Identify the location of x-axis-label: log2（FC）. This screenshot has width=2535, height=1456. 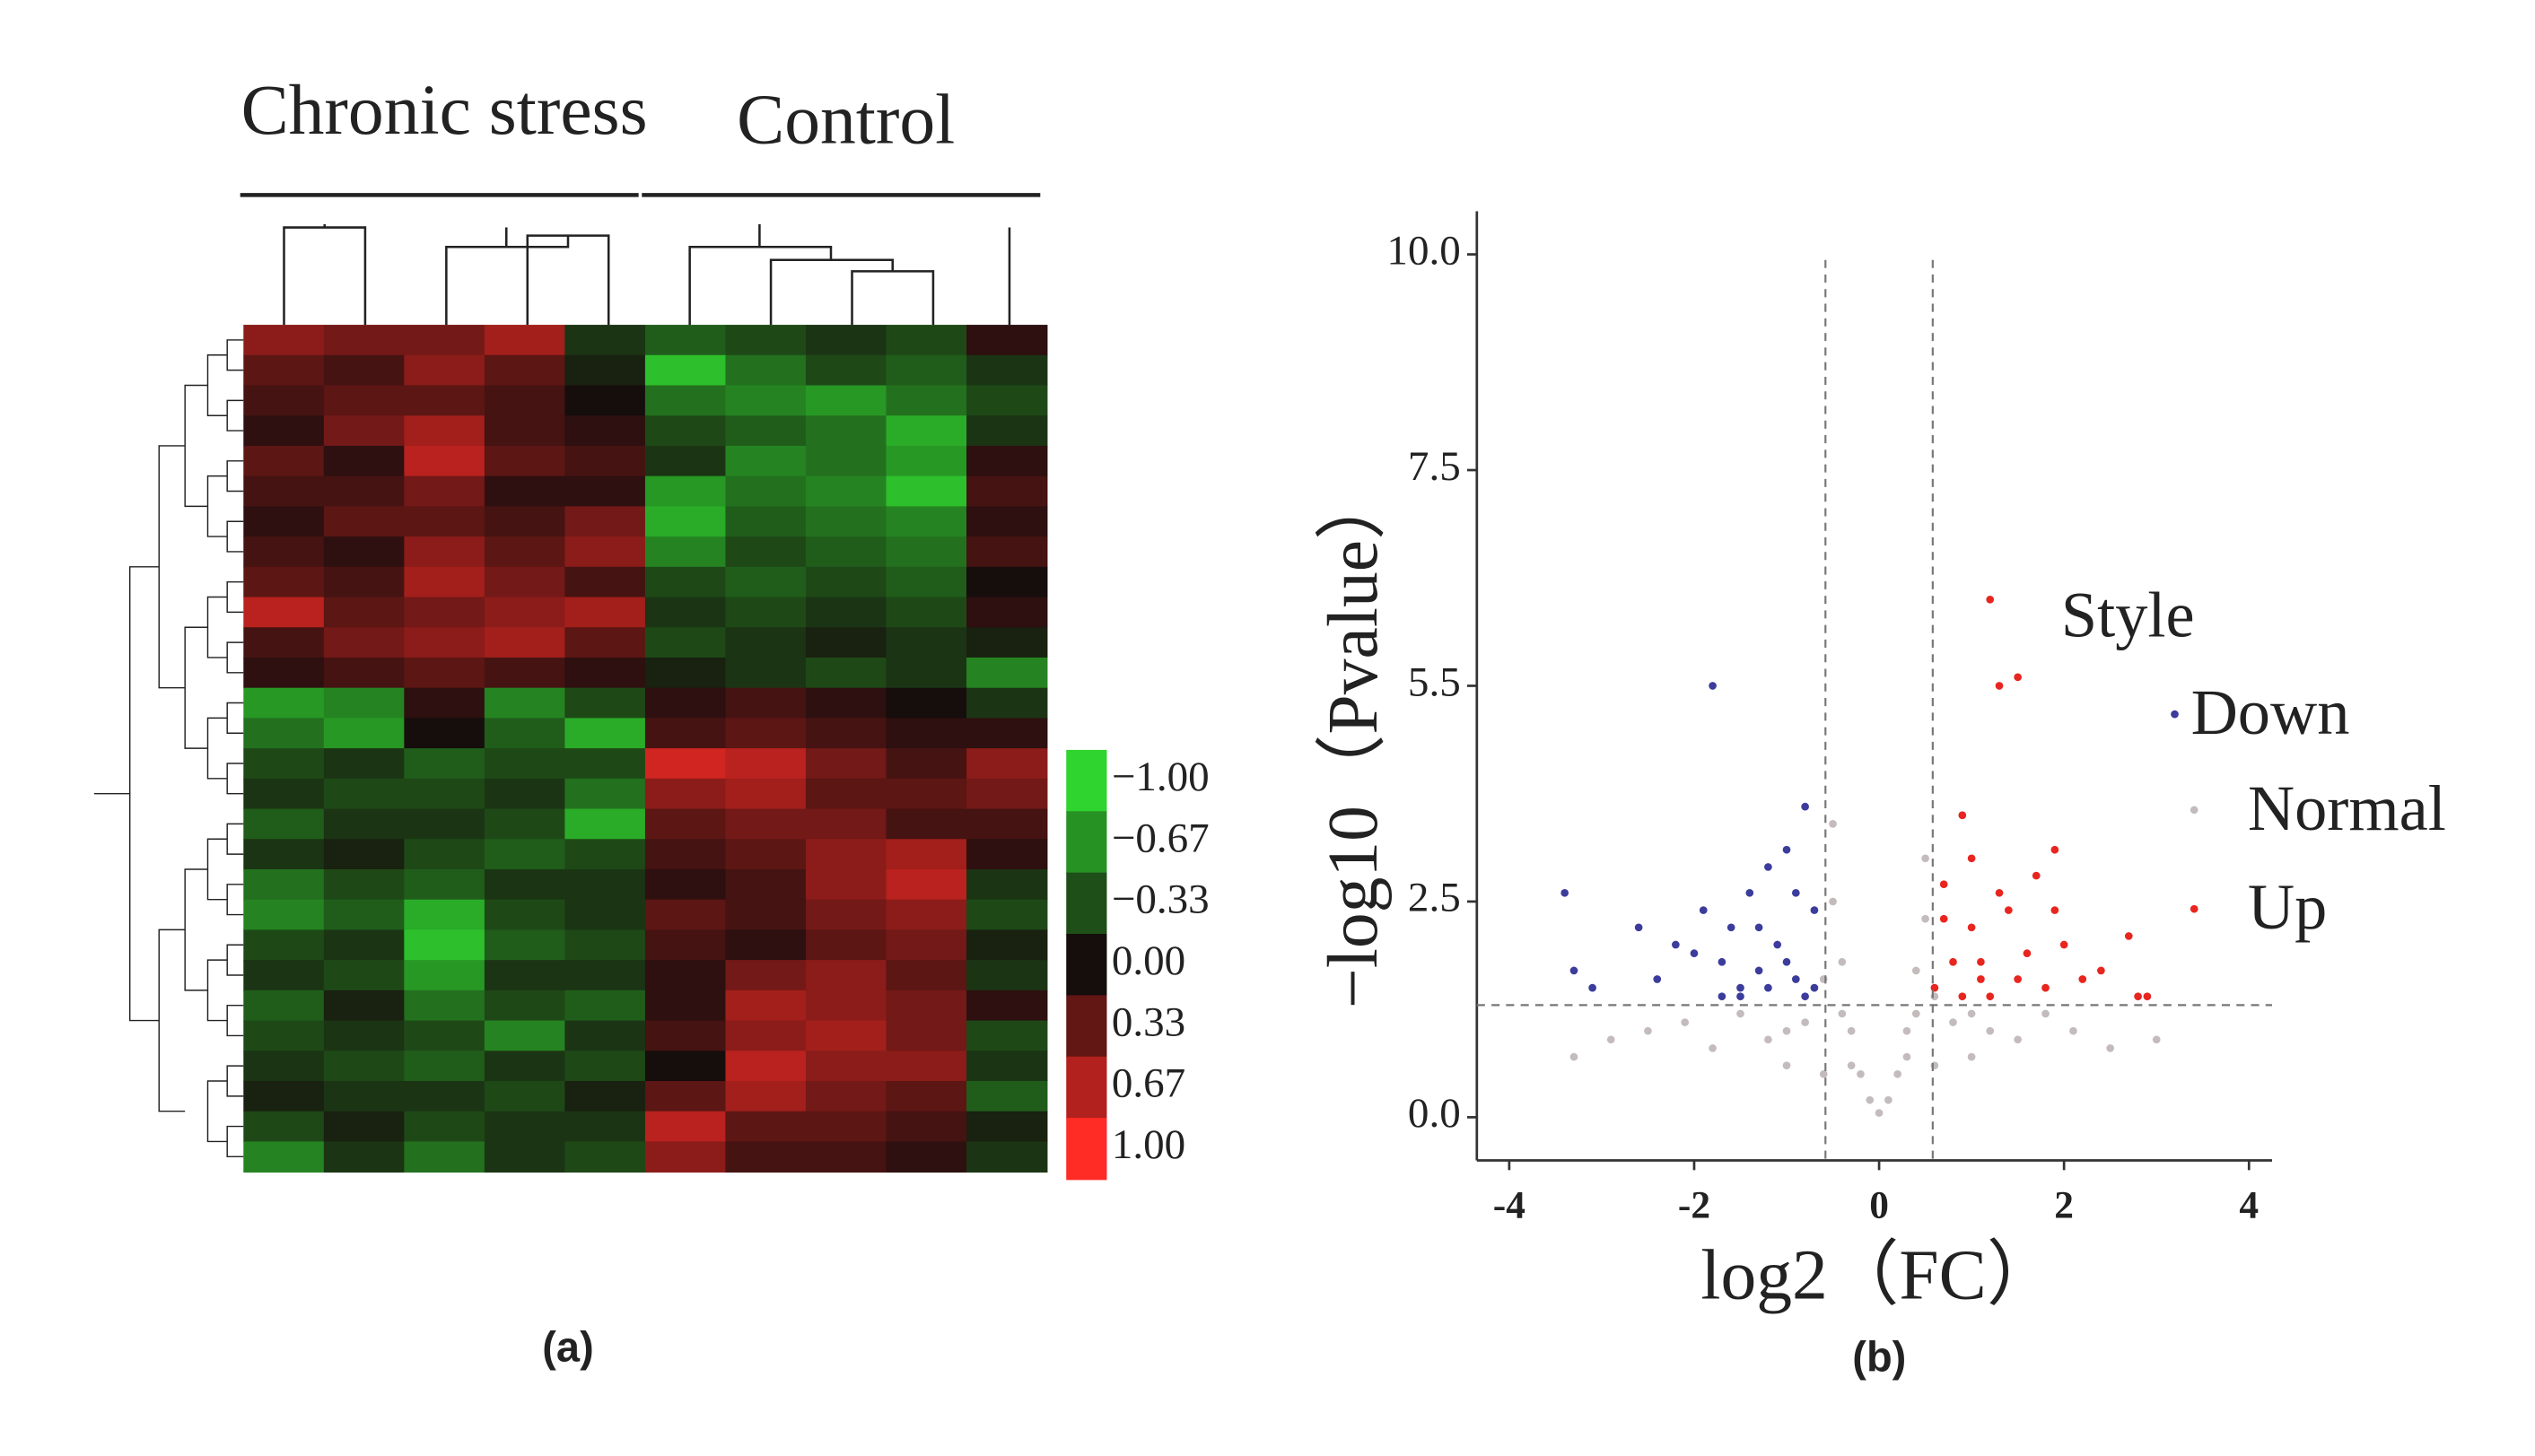
(1879, 1274).